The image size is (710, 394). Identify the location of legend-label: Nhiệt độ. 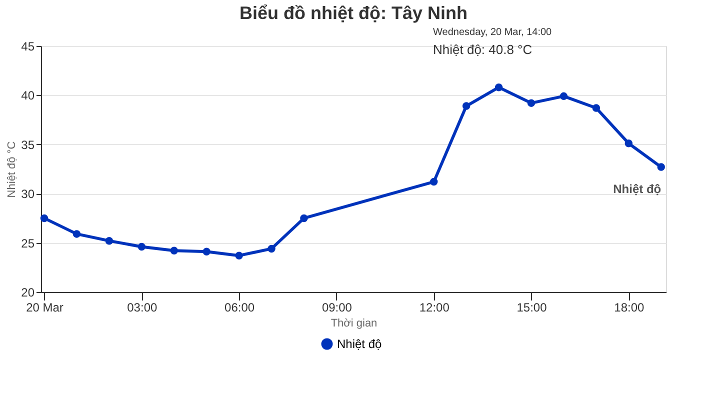
(359, 344).